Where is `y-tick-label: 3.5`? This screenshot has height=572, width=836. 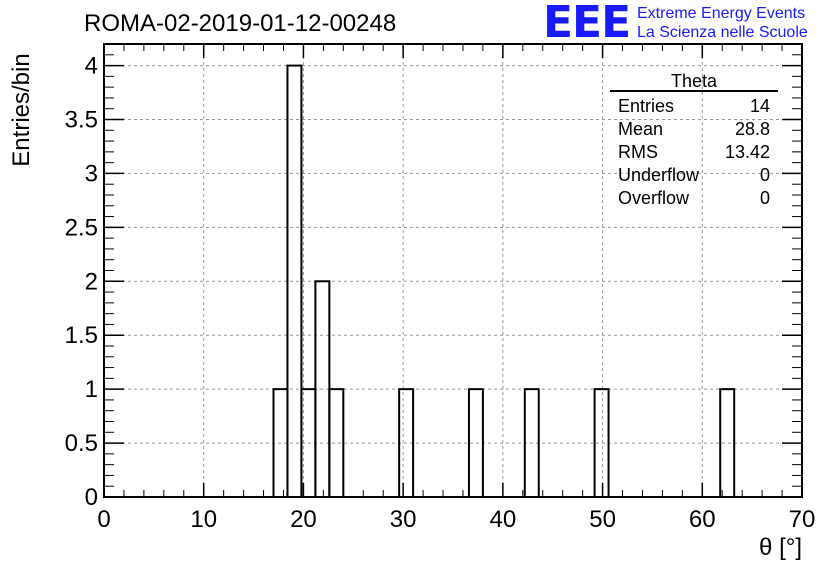 y-tick-label: 3.5 is located at coordinates (81, 120).